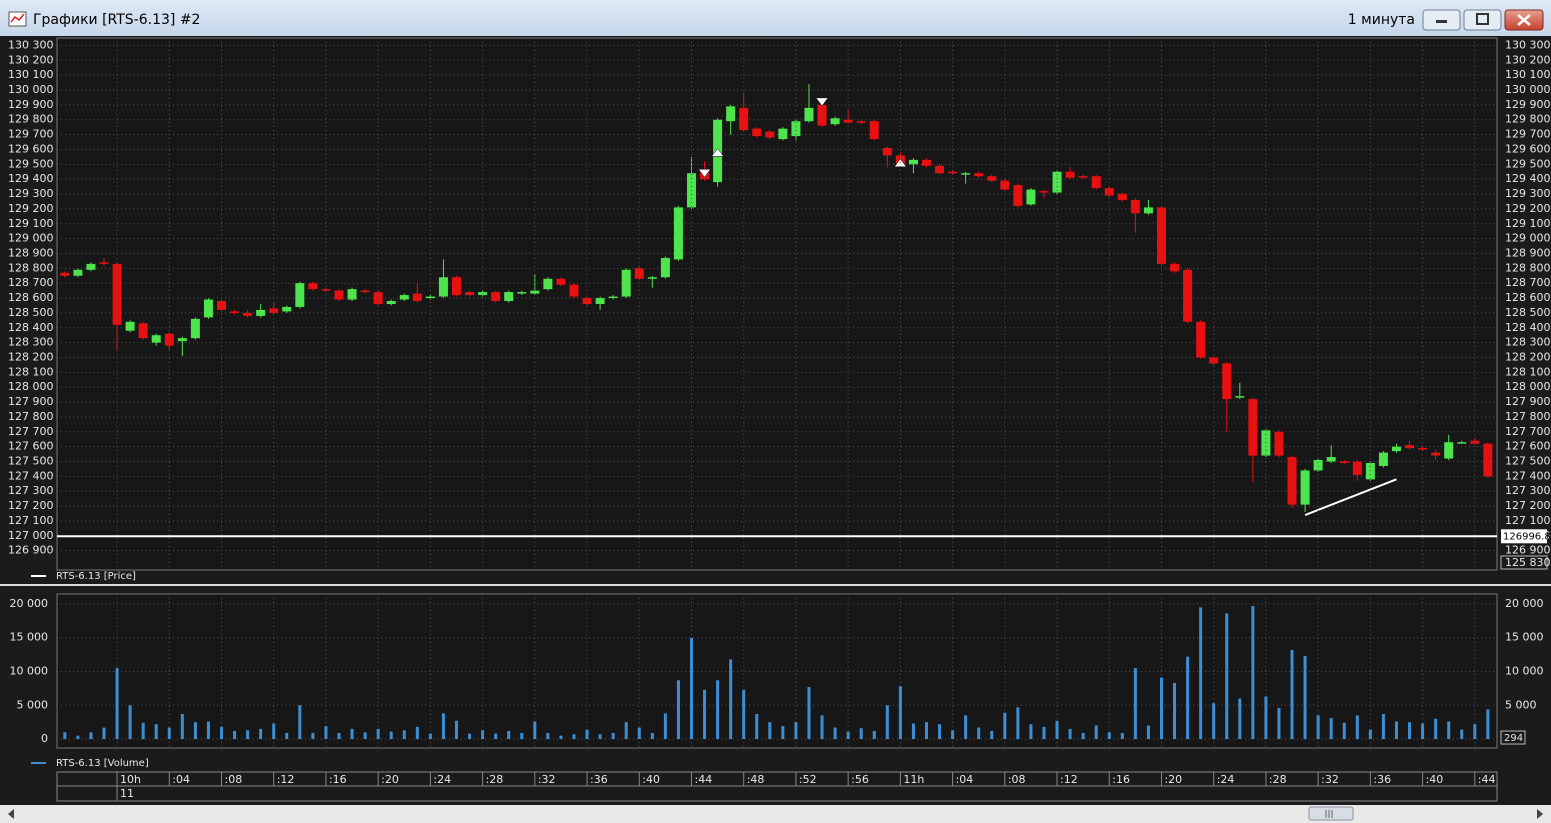 The height and width of the screenshot is (823, 1551). I want to click on y-tick-label-right: 130 000, so click(1528, 89).